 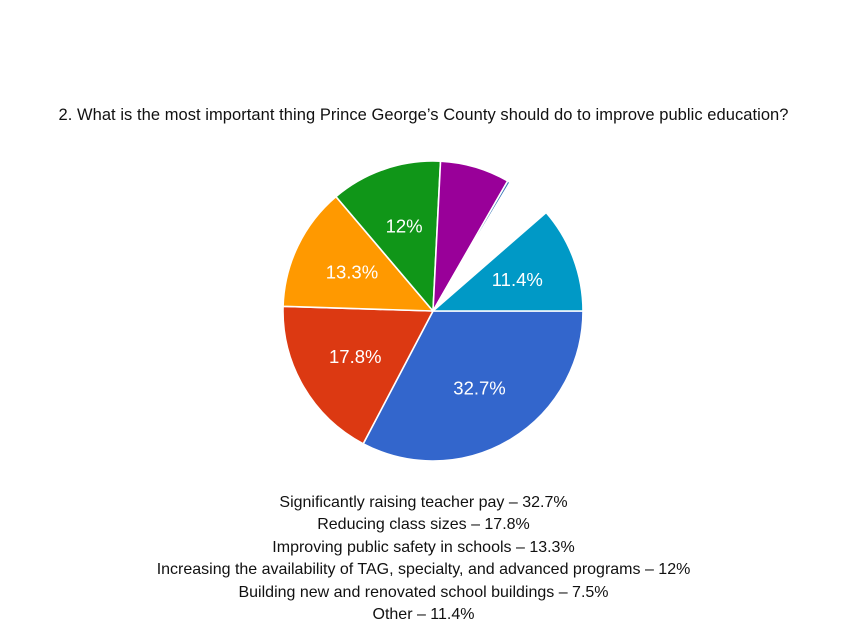 What do you see at coordinates (355, 356) in the screenshot?
I see `pie-label-class-sizes: 17.8%` at bounding box center [355, 356].